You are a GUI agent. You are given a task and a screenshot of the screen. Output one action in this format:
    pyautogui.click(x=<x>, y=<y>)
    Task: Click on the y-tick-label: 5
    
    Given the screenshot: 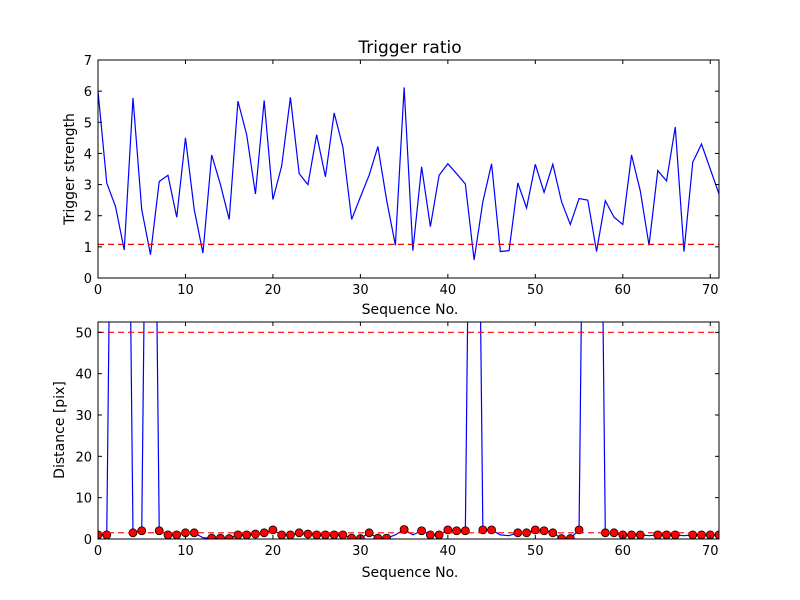 What is the action you would take?
    pyautogui.click(x=88, y=123)
    